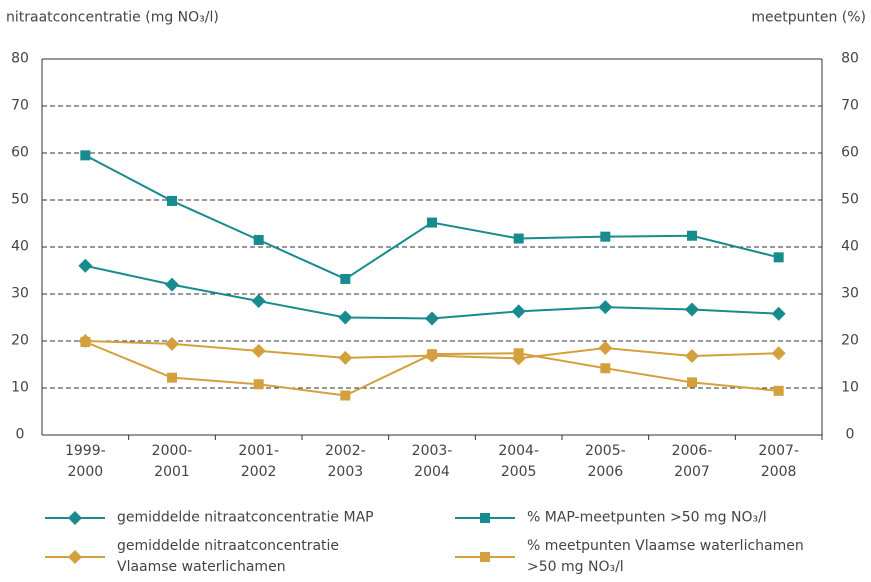 This screenshot has width=871, height=582. What do you see at coordinates (345, 461) in the screenshot?
I see `x-tick-label: 2002- 2003` at bounding box center [345, 461].